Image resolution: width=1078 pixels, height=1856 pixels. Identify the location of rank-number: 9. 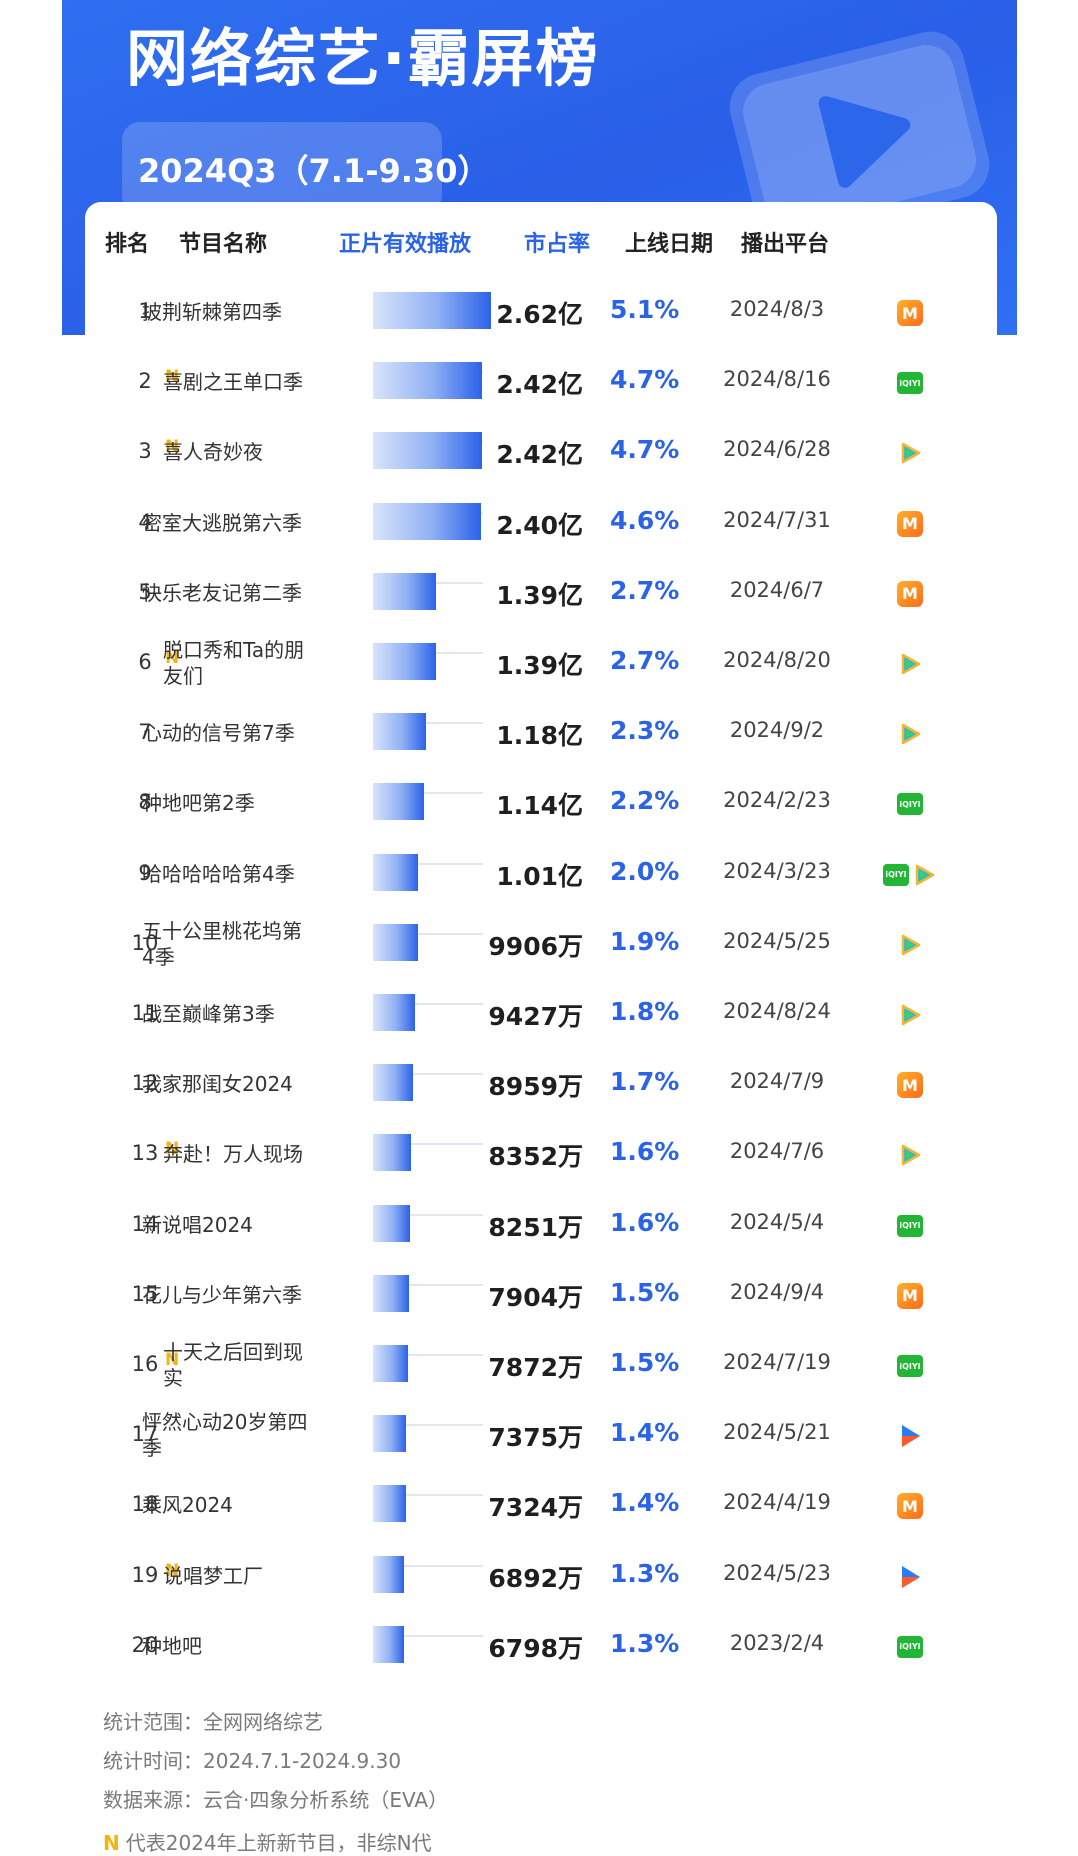
(145, 872).